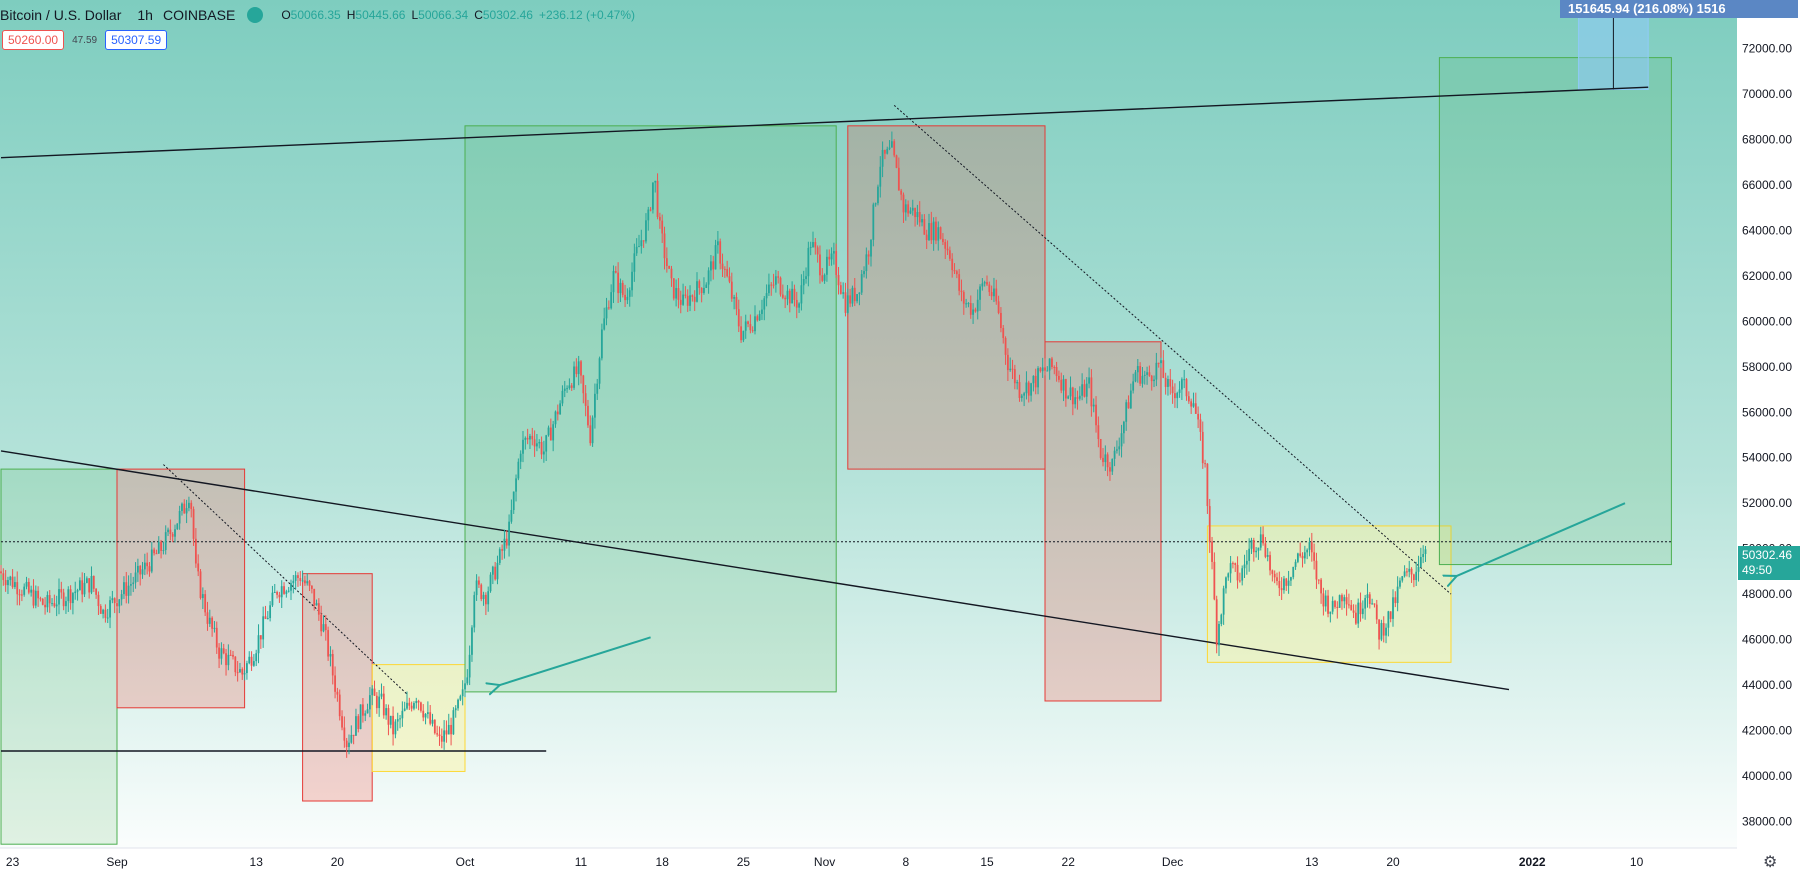 This screenshot has height=872, width=1800. What do you see at coordinates (824, 122) in the screenshot?
I see `trend-line` at bounding box center [824, 122].